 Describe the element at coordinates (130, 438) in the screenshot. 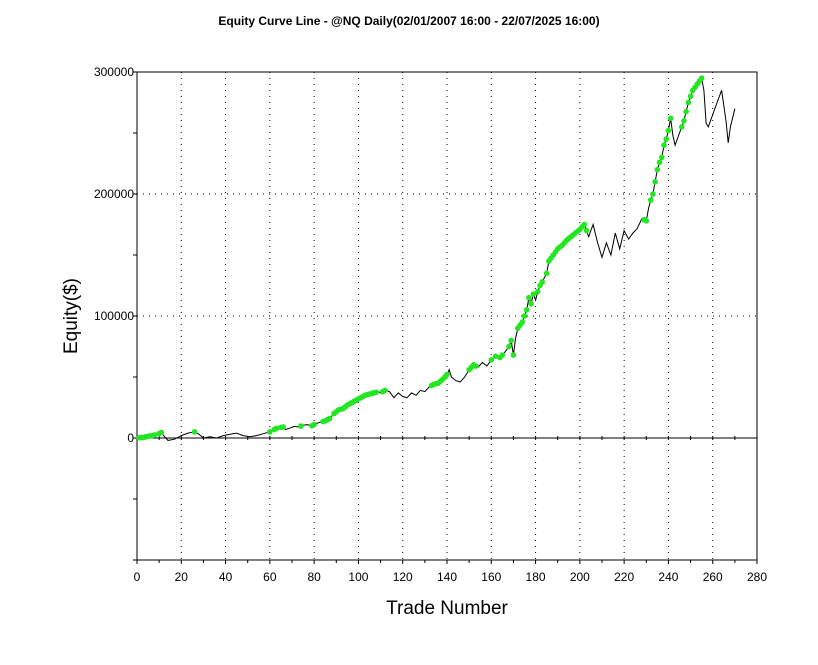

I see `y-tick-label: 0` at that location.